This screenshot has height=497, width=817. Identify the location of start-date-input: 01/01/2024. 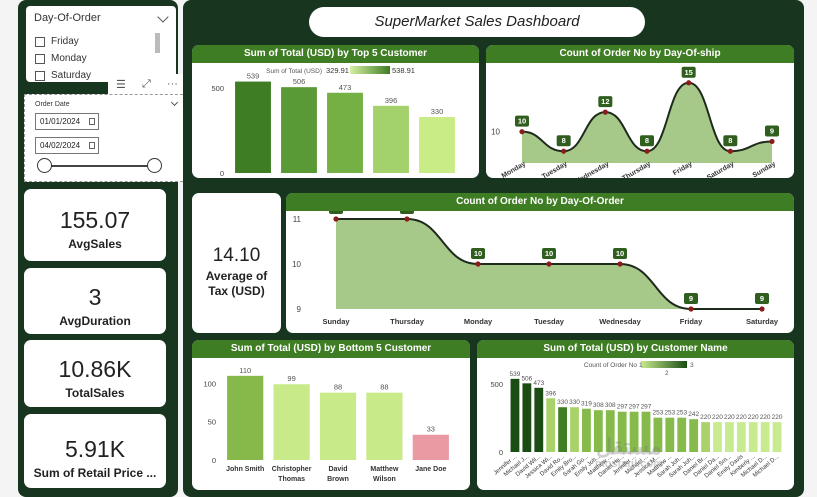
(67, 121).